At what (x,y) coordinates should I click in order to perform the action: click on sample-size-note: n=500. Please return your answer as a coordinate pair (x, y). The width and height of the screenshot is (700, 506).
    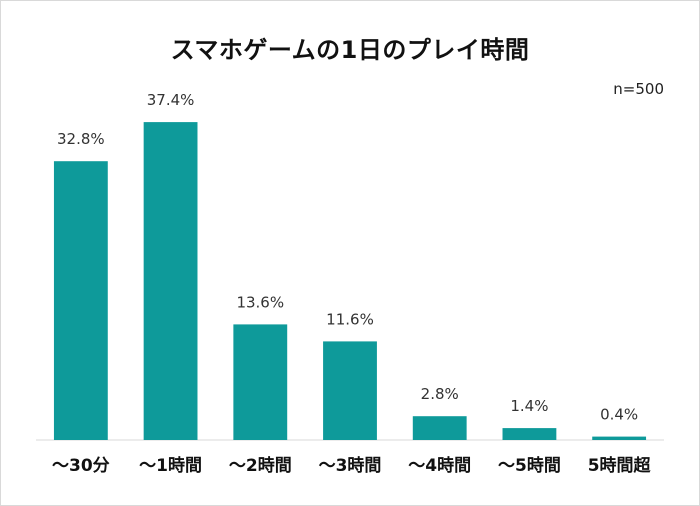
    Looking at the image, I should click on (638, 89).